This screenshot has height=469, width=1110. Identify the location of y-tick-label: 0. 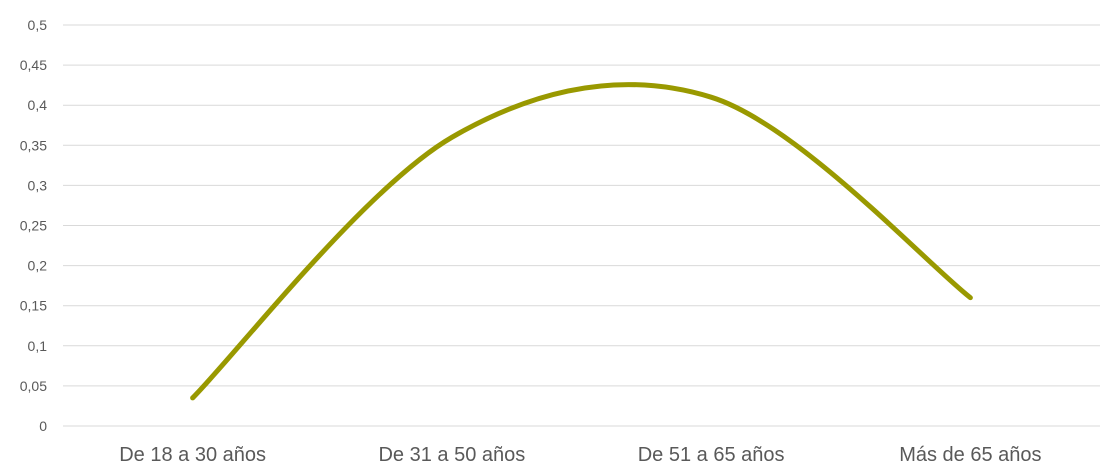
(43, 426).